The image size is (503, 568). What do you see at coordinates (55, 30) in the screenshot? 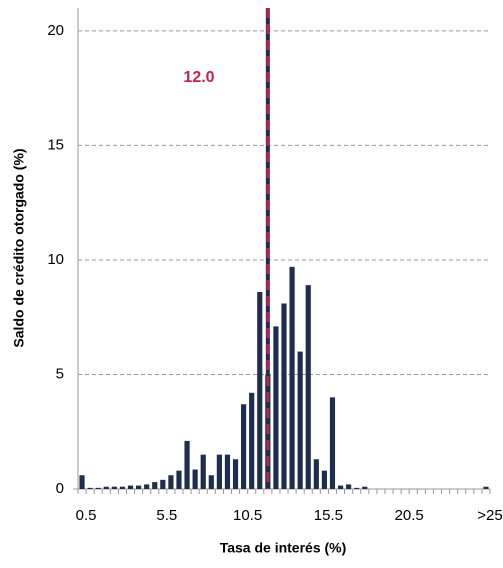
I see `y-tick-label: 20` at bounding box center [55, 30].